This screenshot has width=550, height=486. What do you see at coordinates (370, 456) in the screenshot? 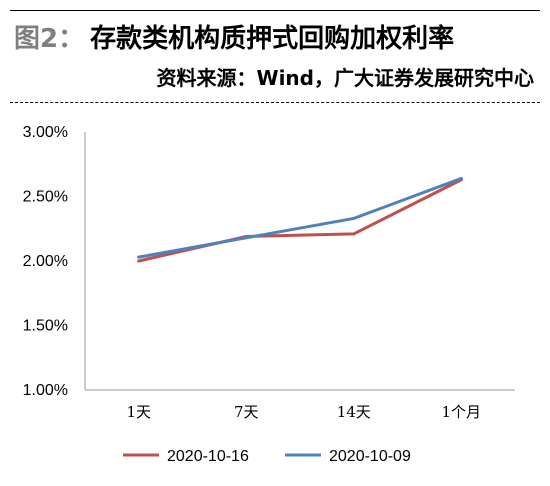
I see `legend-label: 2020-10-09` at bounding box center [370, 456].